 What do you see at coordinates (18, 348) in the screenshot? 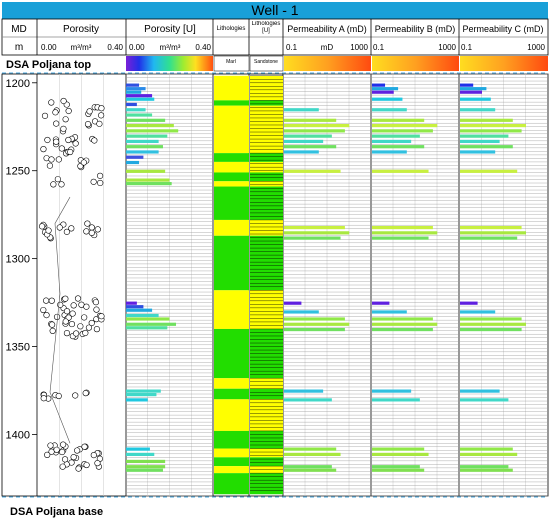
I see `depth-tick-label: 1350` at bounding box center [18, 348].